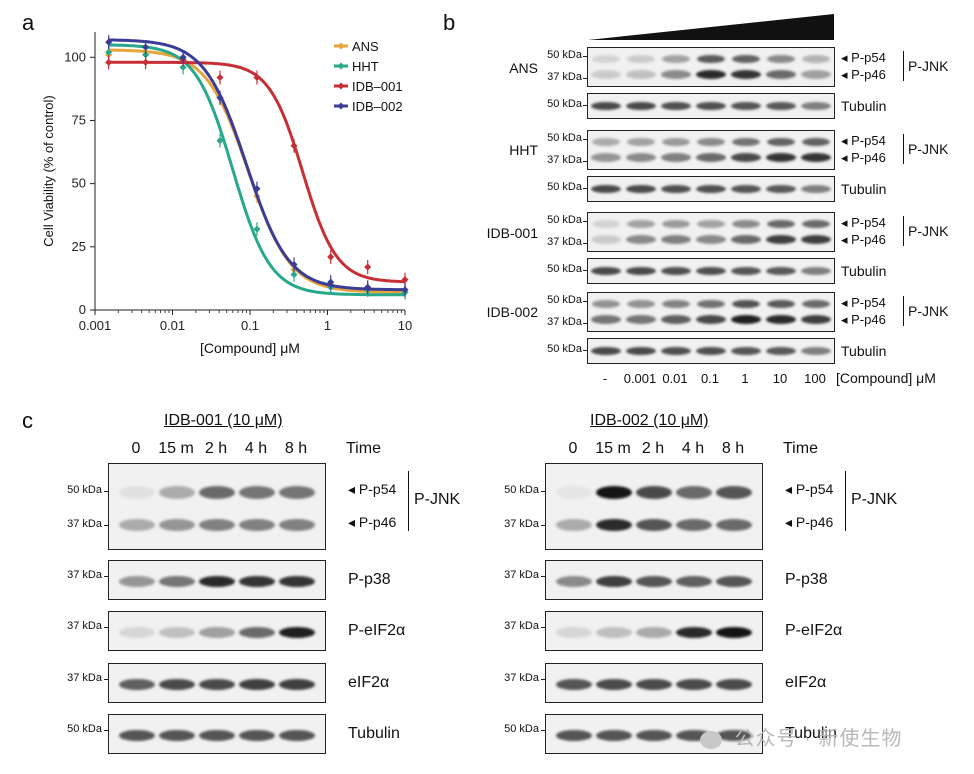  Describe the element at coordinates (256, 448) in the screenshot. I see `time-label: 4 h` at that location.